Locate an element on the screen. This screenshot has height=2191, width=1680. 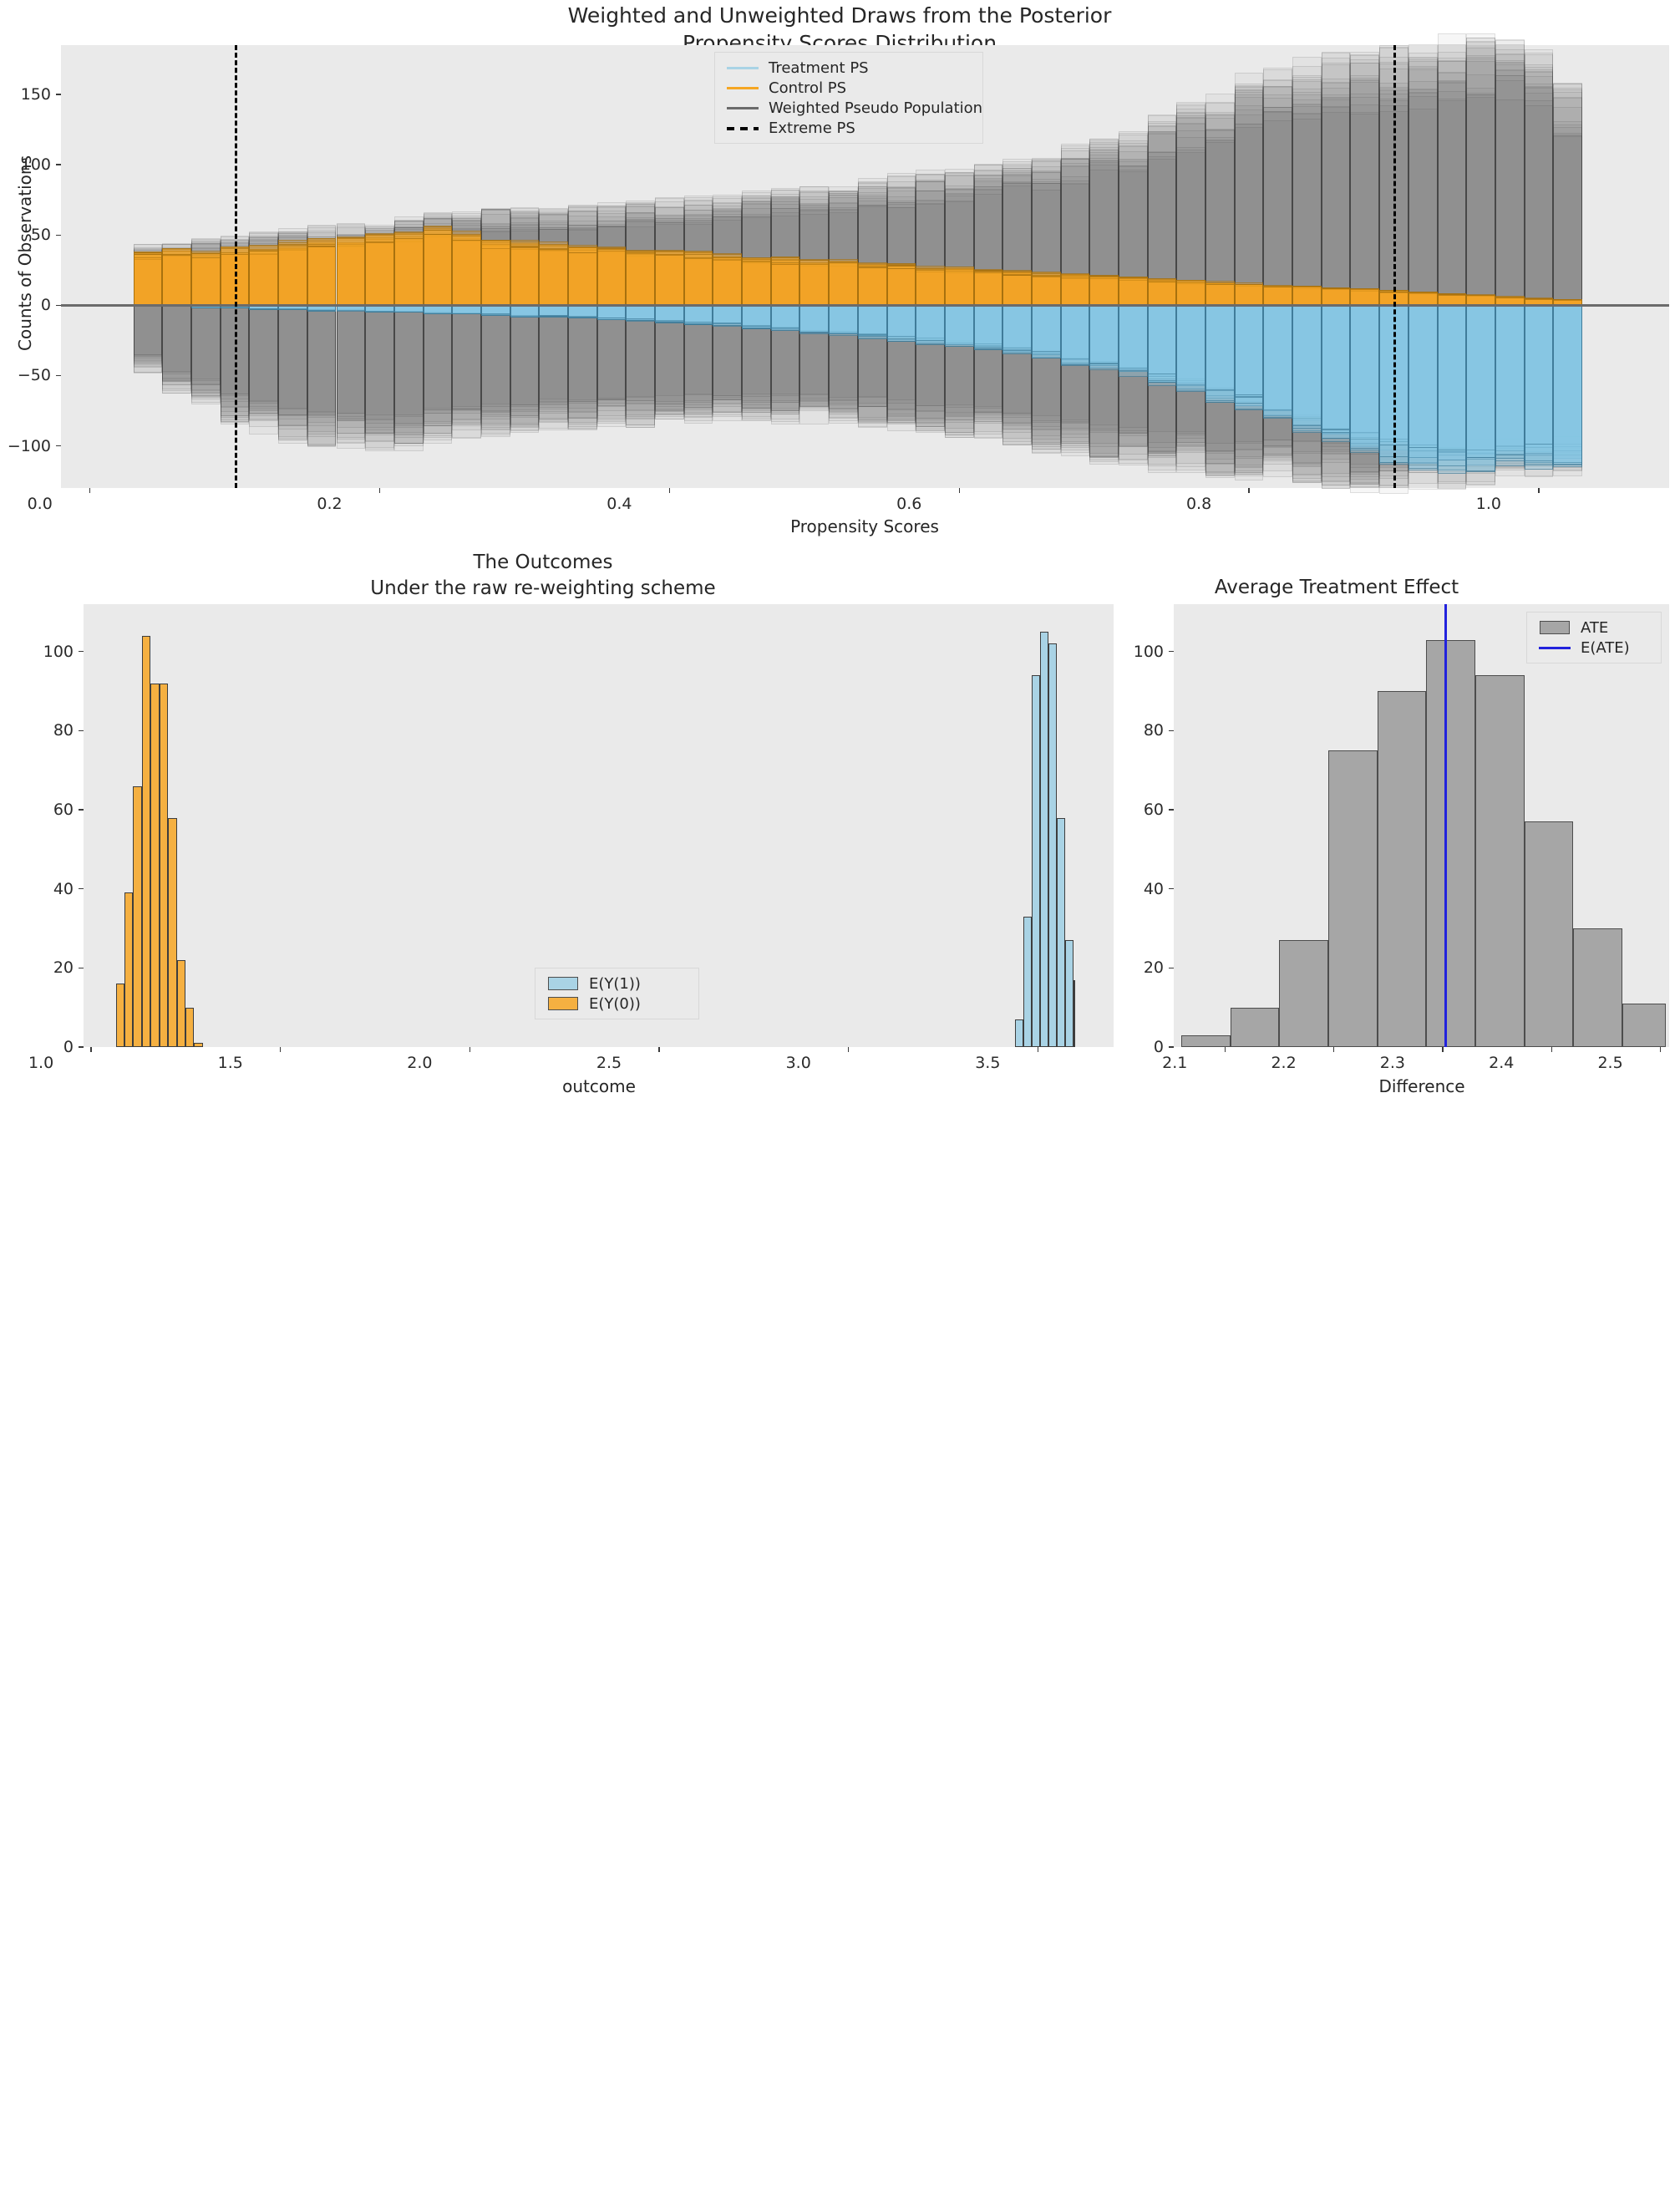
legend-label: Treatment PS is located at coordinates (819, 67).